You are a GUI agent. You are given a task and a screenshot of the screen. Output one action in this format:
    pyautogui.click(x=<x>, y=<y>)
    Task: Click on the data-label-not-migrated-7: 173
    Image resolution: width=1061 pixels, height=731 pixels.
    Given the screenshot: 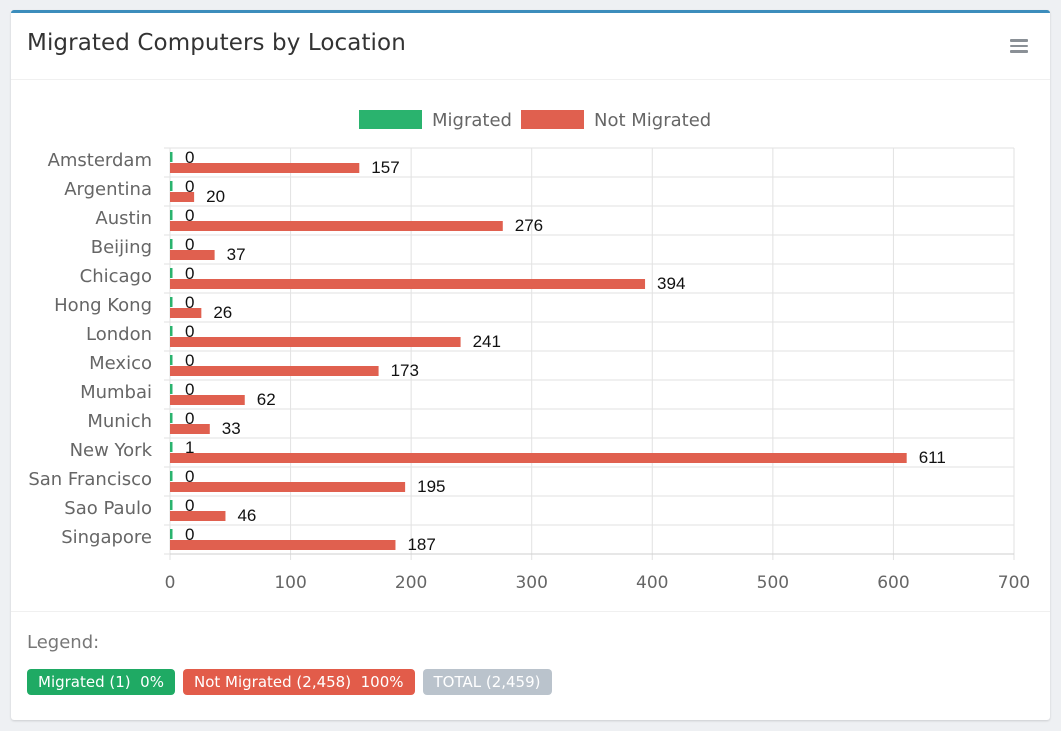 What is the action you would take?
    pyautogui.click(x=405, y=370)
    